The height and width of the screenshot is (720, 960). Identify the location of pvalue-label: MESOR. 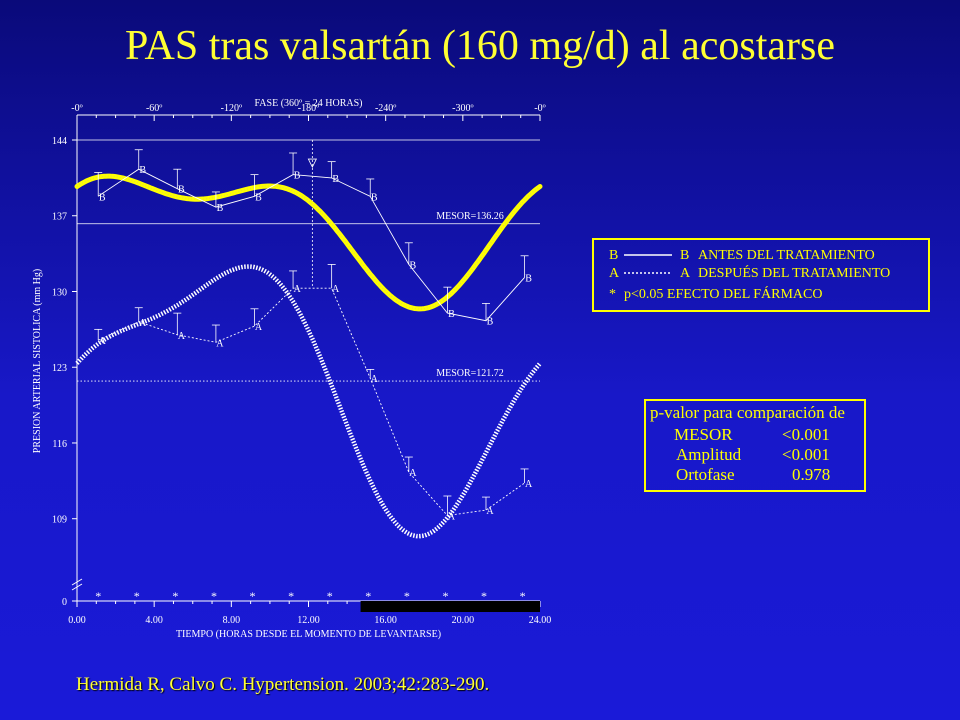
(703, 434).